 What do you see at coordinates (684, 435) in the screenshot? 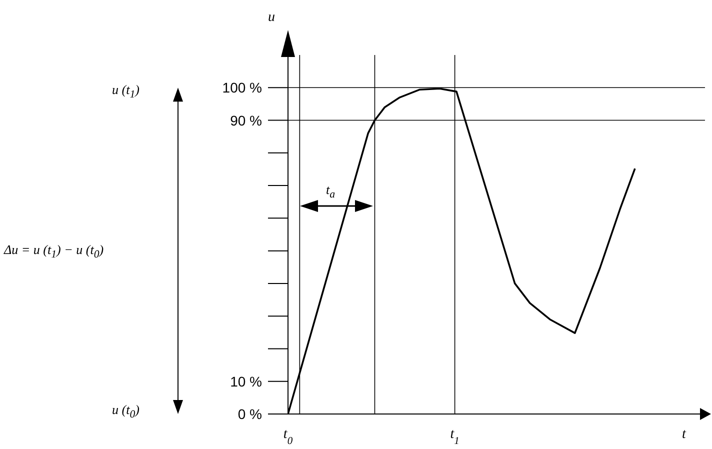
I see `x-axis-title: t` at bounding box center [684, 435].